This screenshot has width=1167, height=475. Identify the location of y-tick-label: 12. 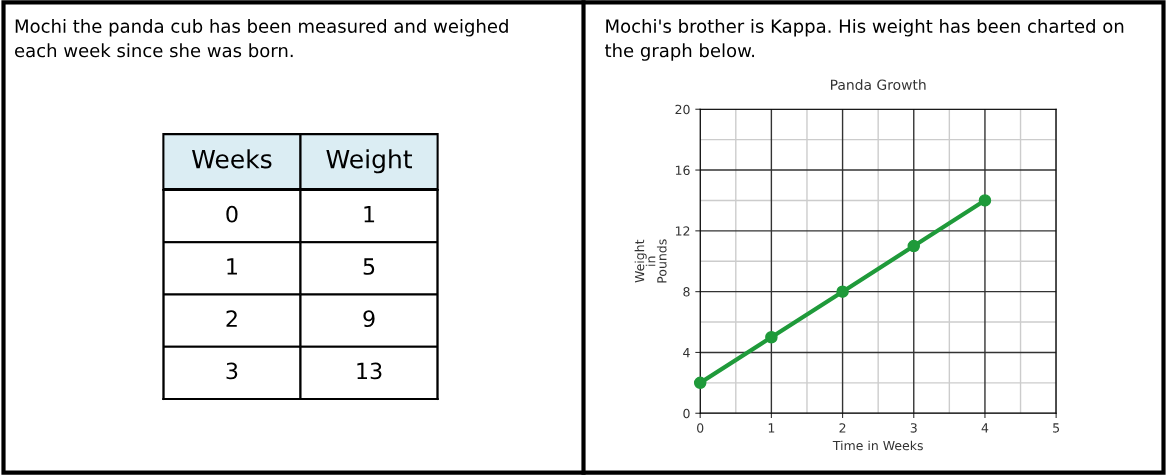
(682, 231).